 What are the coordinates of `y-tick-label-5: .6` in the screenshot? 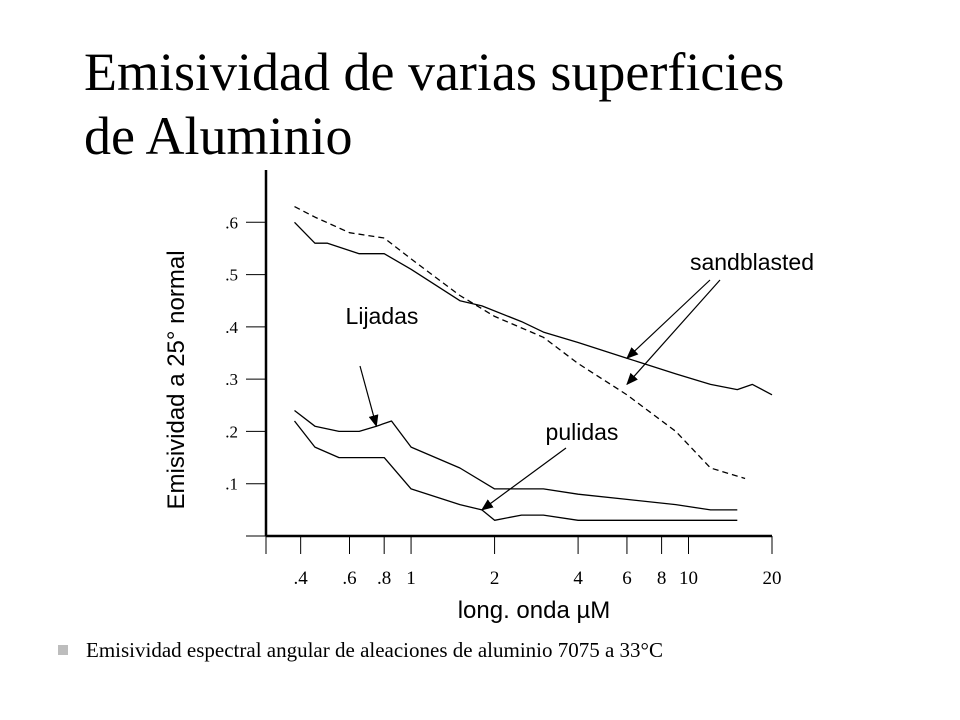 It's located at (231, 222).